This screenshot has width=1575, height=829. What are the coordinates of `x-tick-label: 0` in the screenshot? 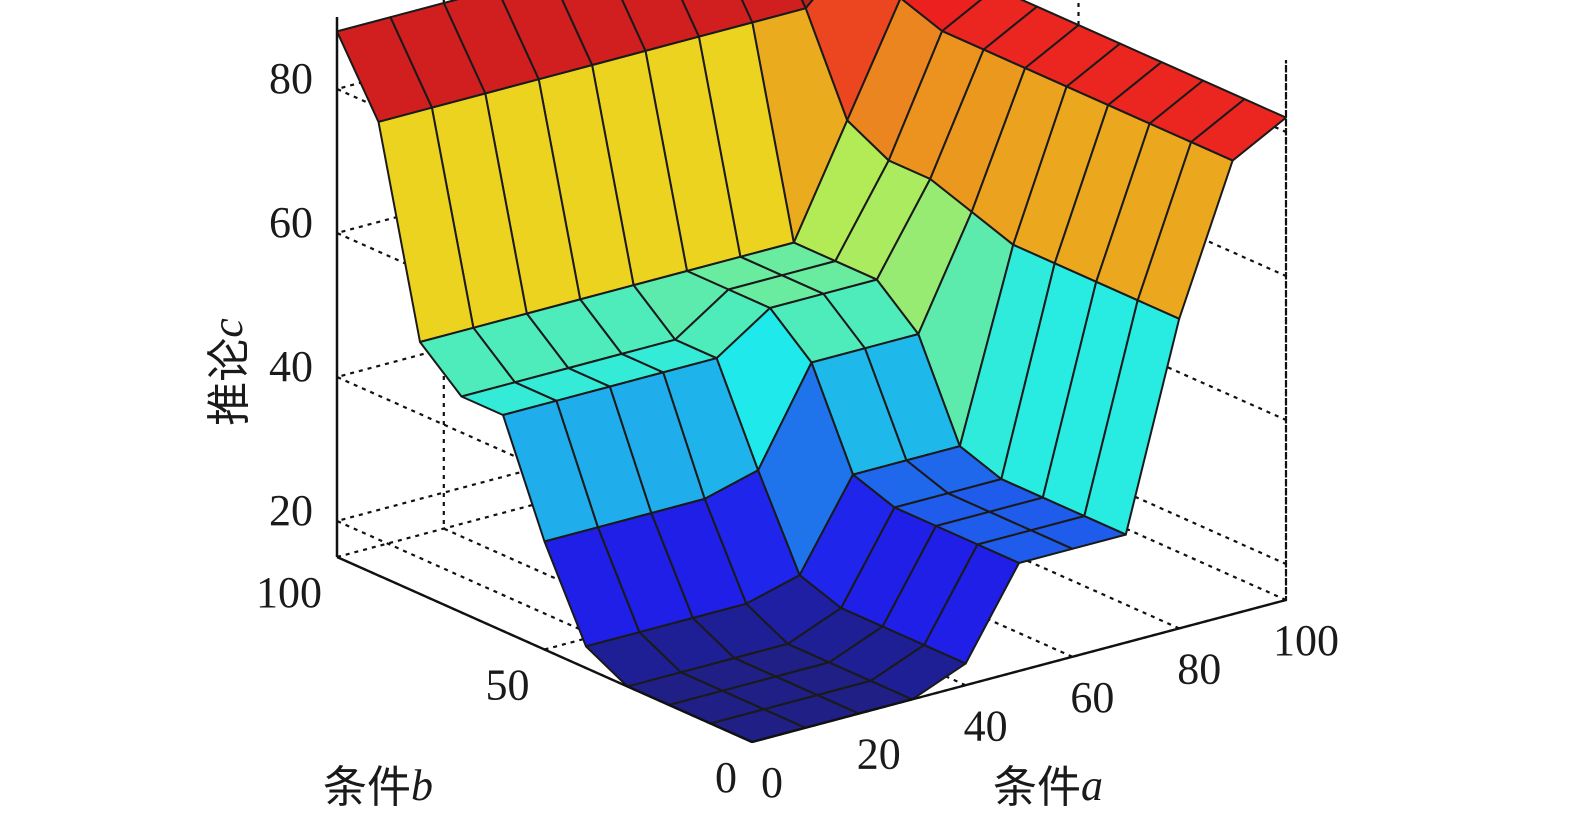 It's located at (772, 782).